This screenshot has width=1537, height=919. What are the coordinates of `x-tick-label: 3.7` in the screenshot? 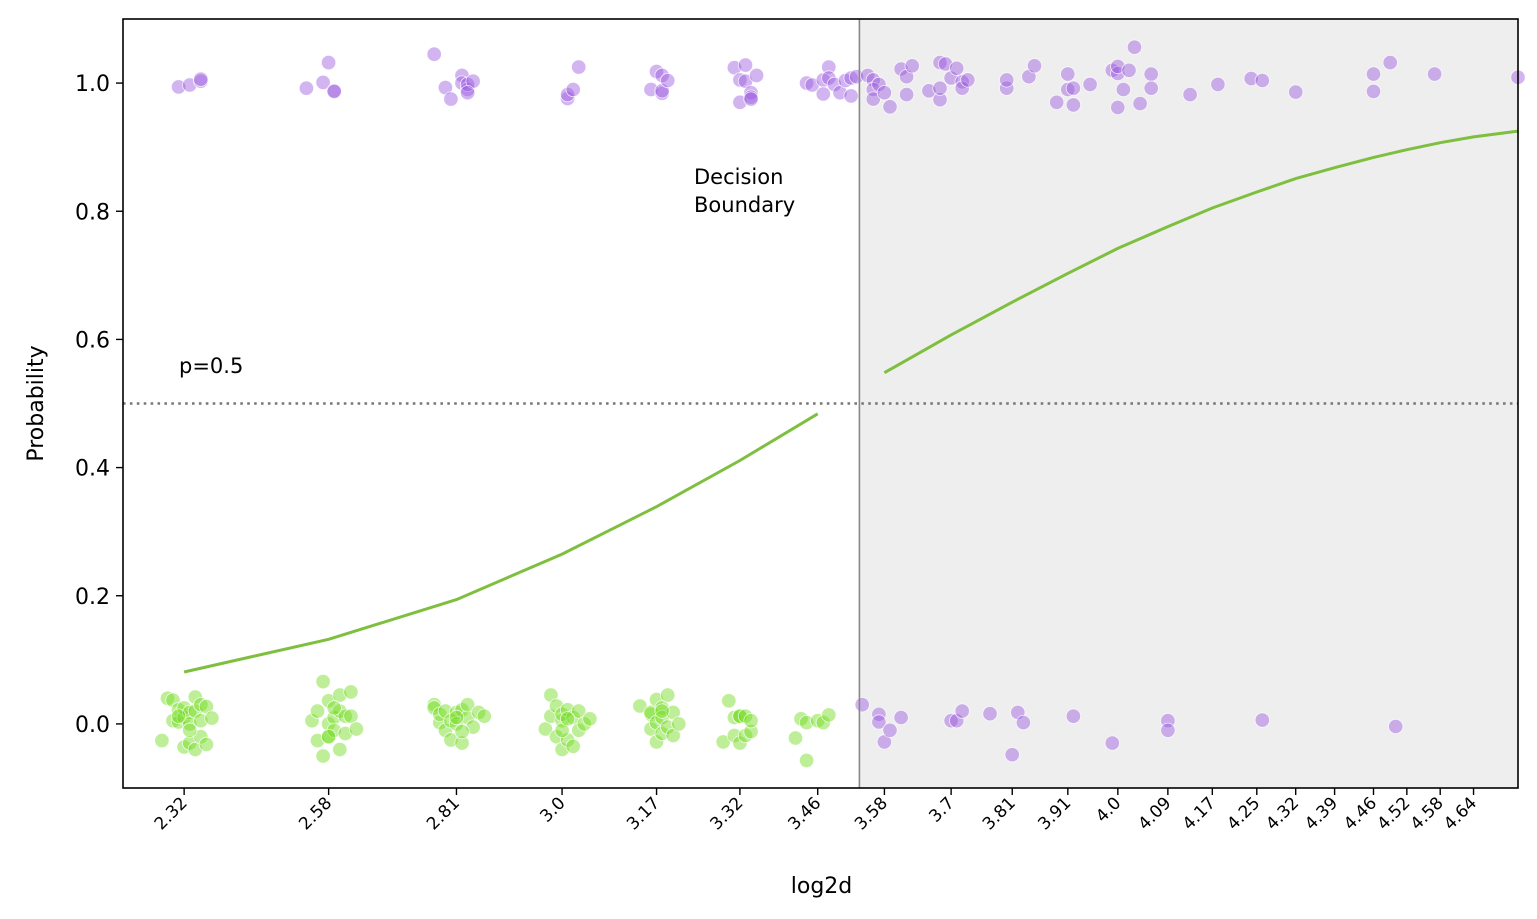 It's located at (941, 809).